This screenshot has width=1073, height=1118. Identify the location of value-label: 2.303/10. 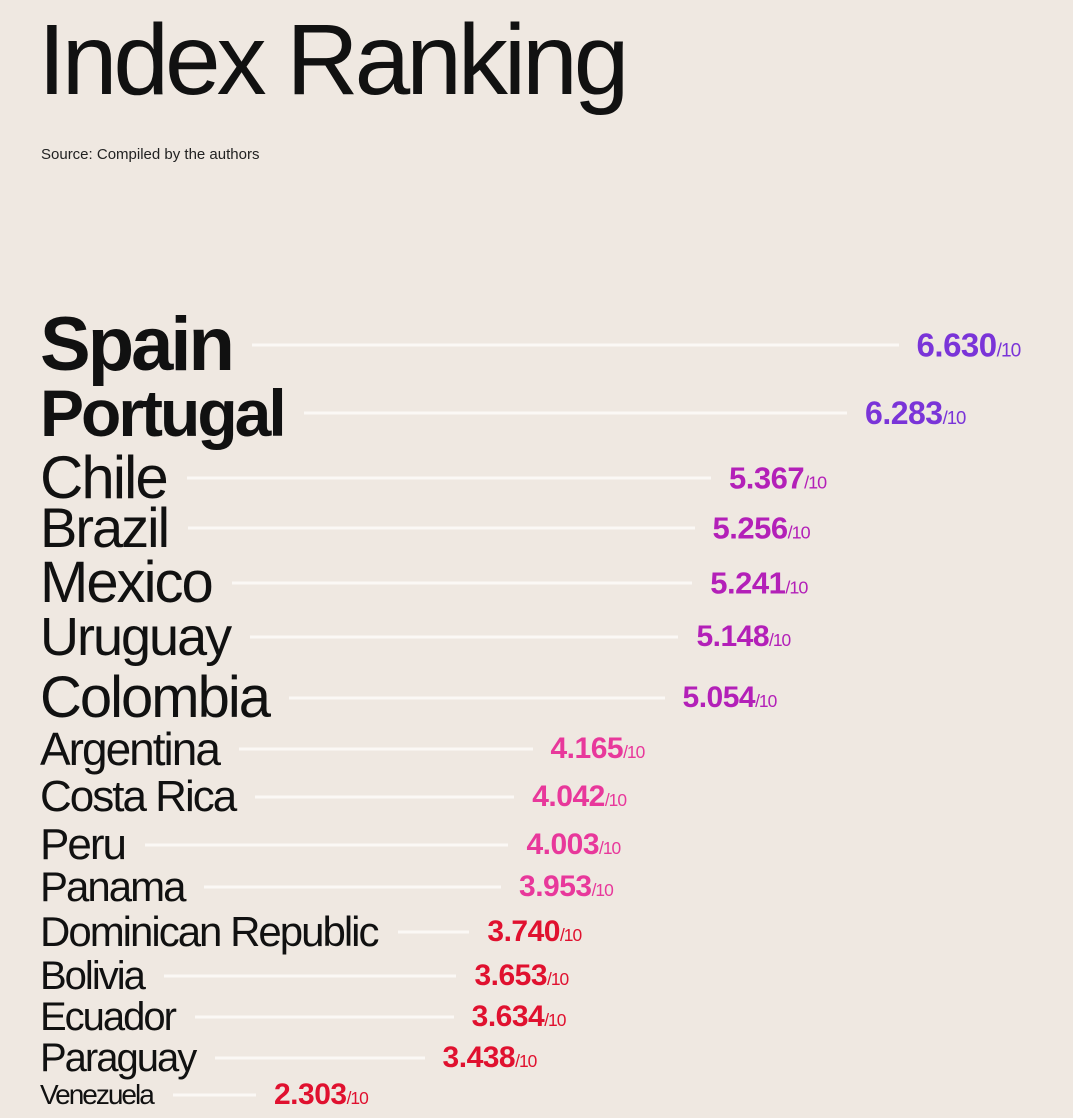
(321, 1094).